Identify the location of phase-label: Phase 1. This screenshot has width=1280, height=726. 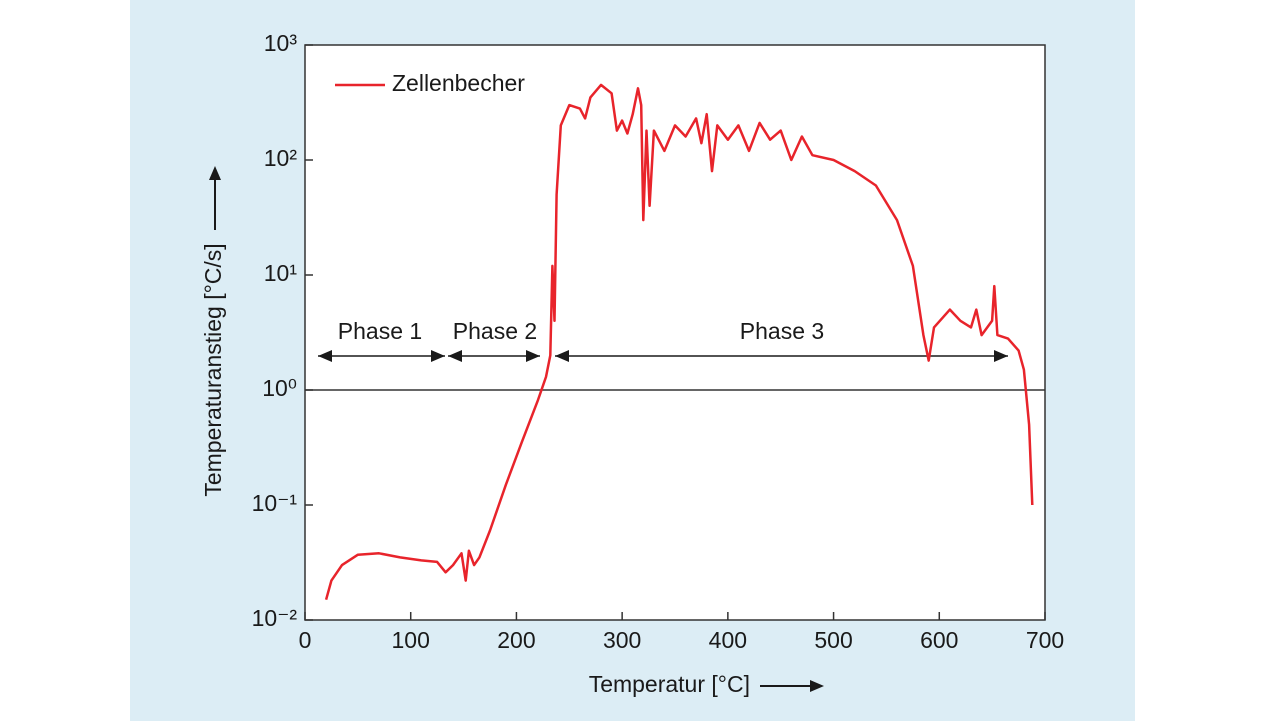
(380, 331).